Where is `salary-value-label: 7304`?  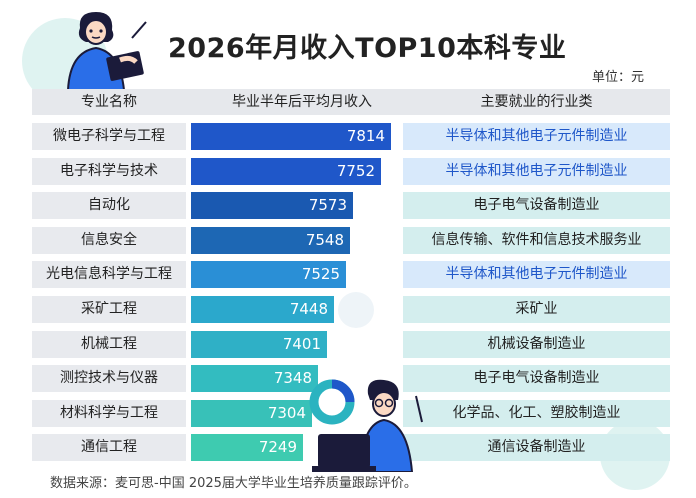 salary-value-label: 7304 is located at coordinates (286, 413).